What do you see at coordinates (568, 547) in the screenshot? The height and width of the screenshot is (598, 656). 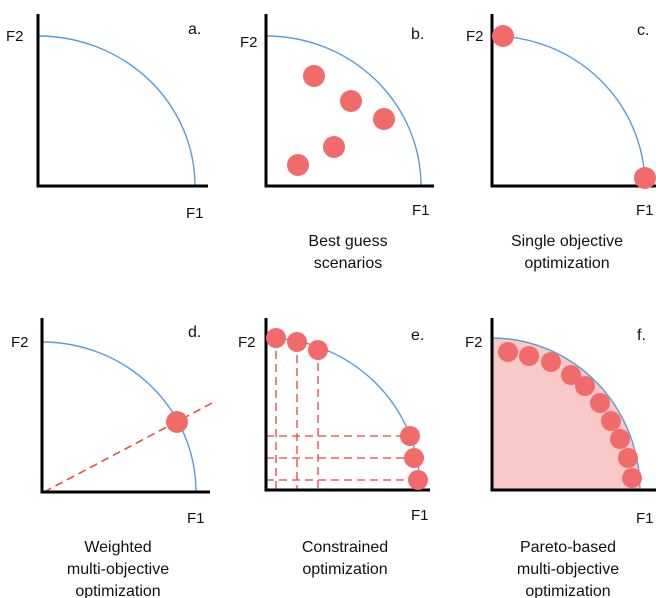 I see `caption-line-1: Pareto-based` at bounding box center [568, 547].